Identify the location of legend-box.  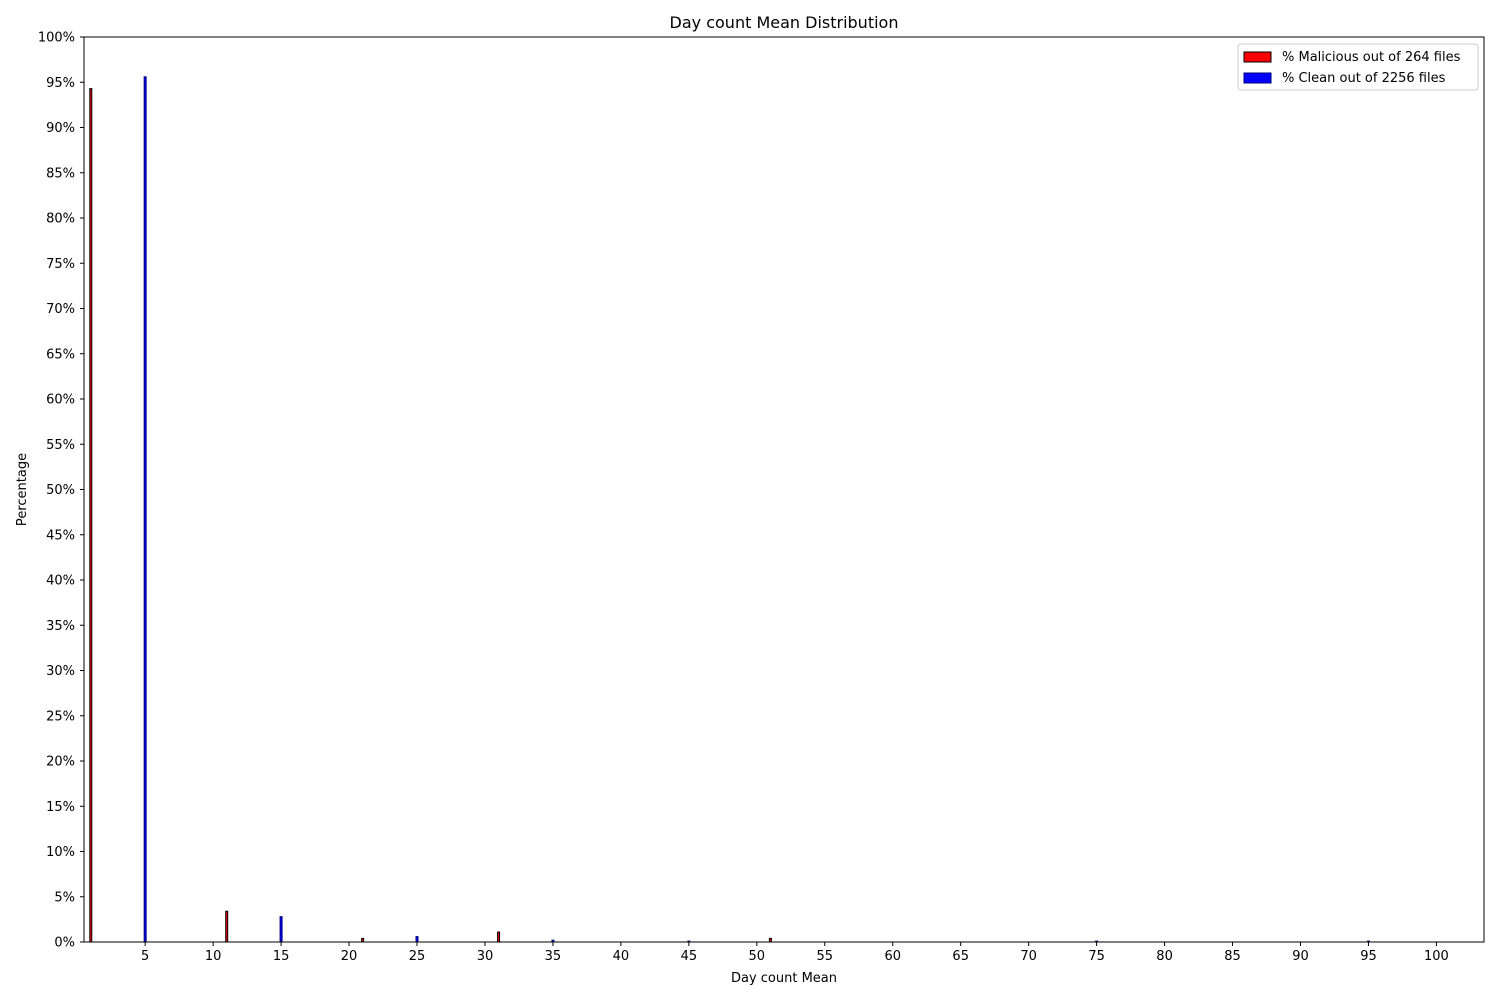
(1358, 67).